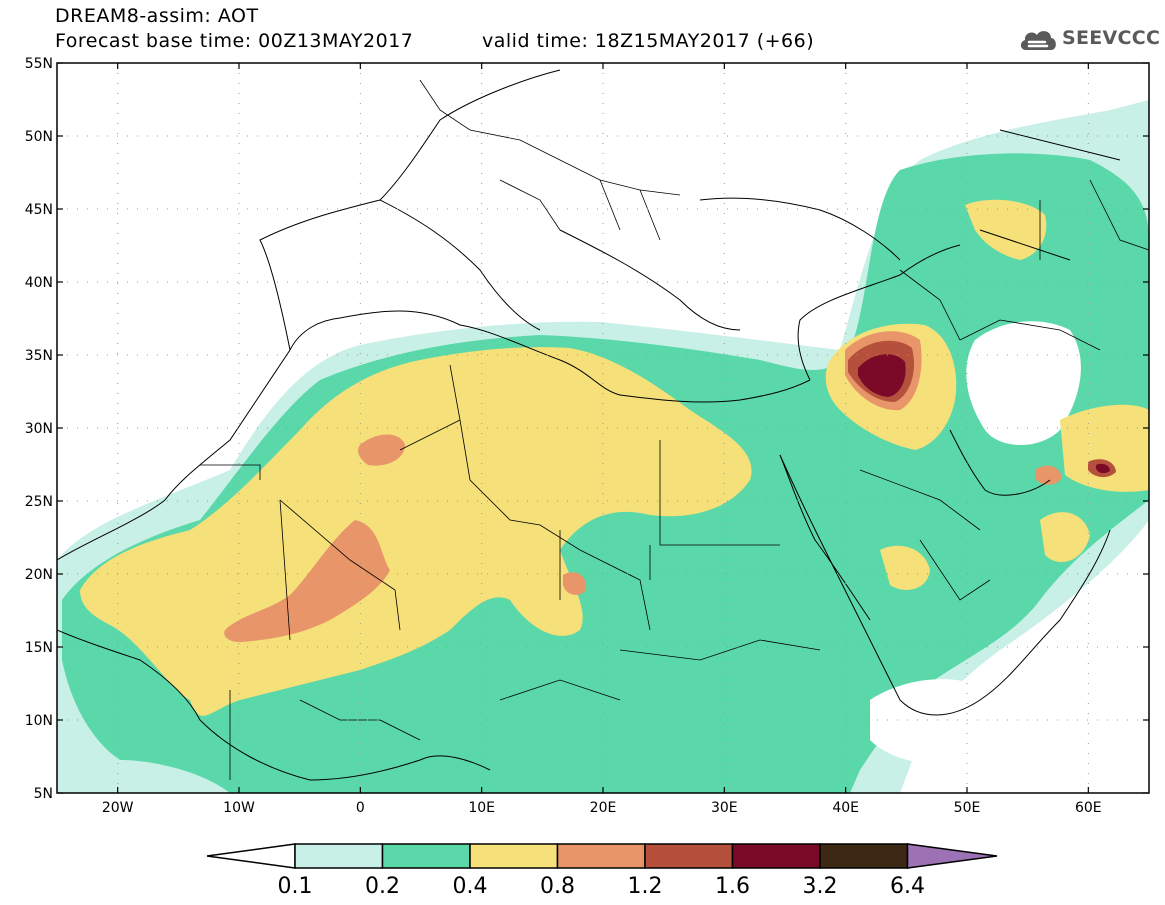 This screenshot has height=905, width=1165. What do you see at coordinates (251, 856) in the screenshot?
I see `colorbar-below-triangle` at bounding box center [251, 856].